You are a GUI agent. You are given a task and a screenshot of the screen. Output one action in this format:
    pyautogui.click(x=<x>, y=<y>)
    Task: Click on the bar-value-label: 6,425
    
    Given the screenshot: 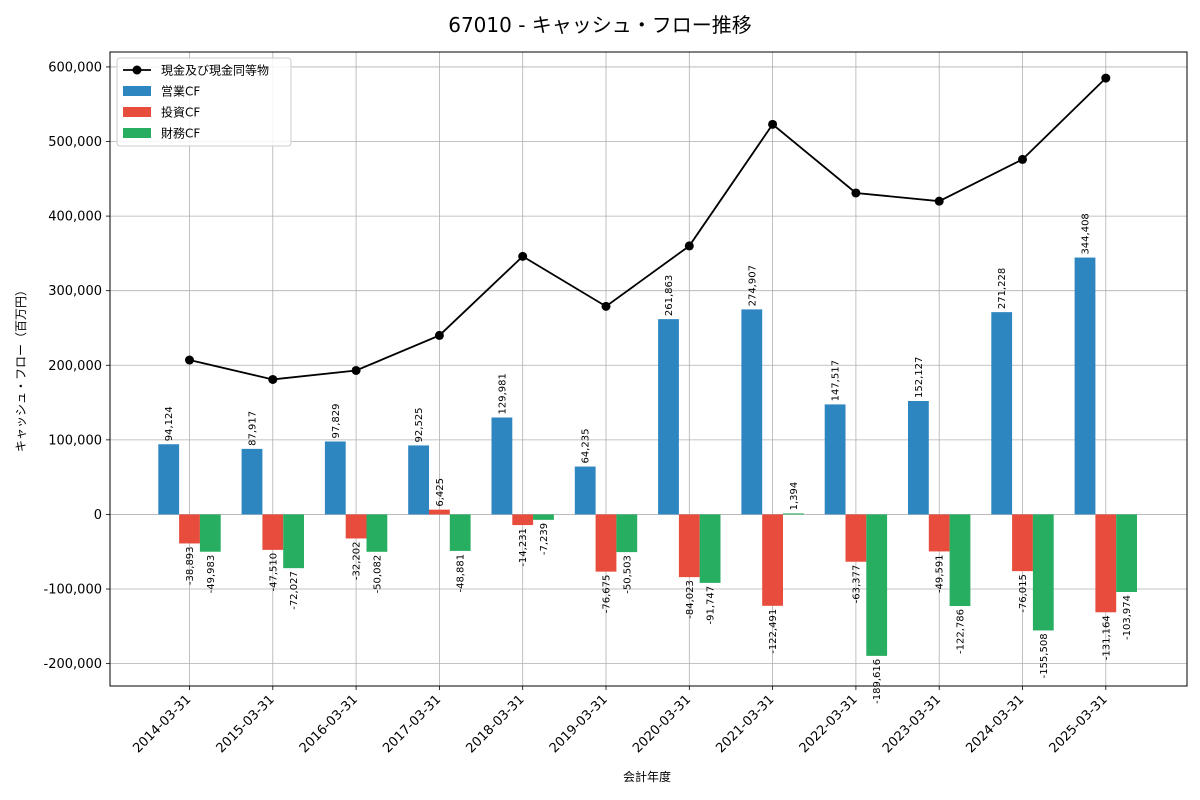 What is the action you would take?
    pyautogui.click(x=440, y=492)
    